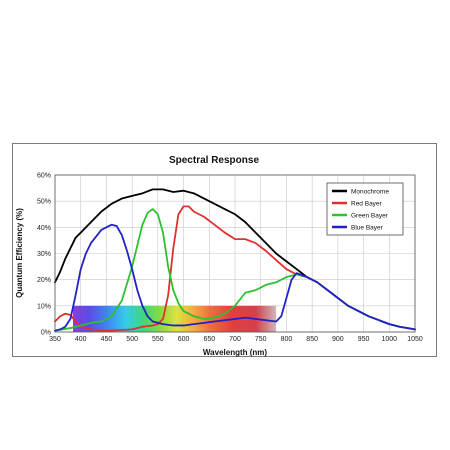  I want to click on x-tick-label: 400, so click(81, 339).